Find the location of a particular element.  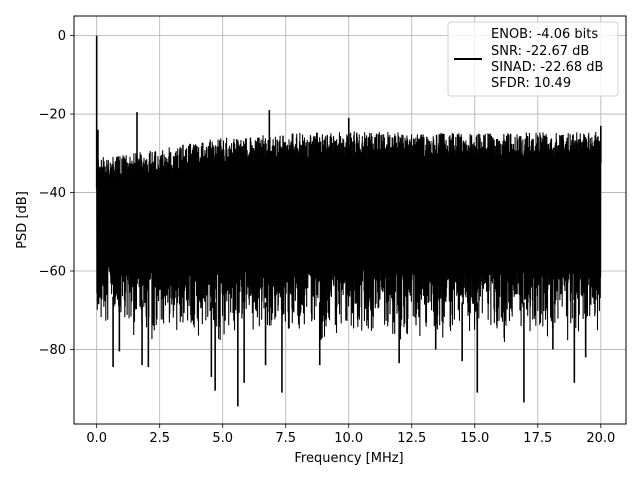

x-axis: 0.0 2.5 5.0 7.5 10.0 12.5 15.0 17.5 20.0 is located at coordinates (350, 435).